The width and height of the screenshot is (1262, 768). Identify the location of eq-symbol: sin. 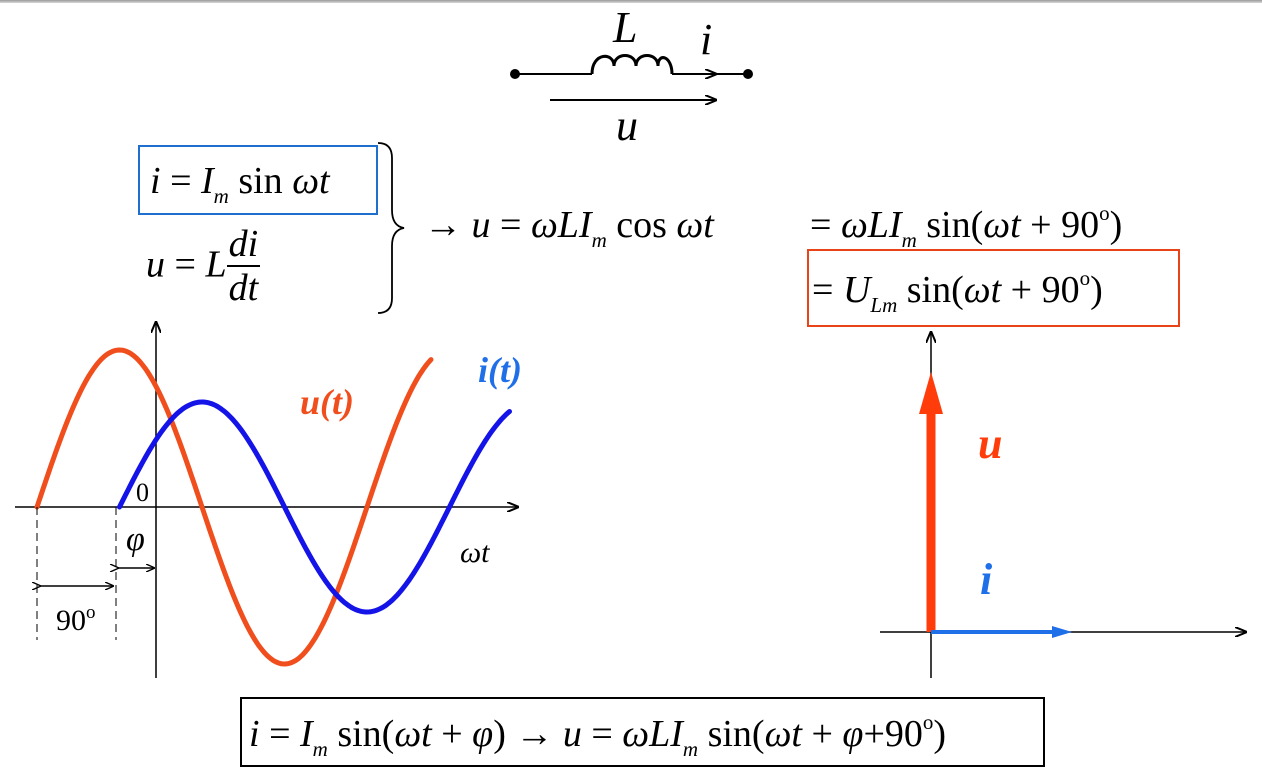
(260, 181).